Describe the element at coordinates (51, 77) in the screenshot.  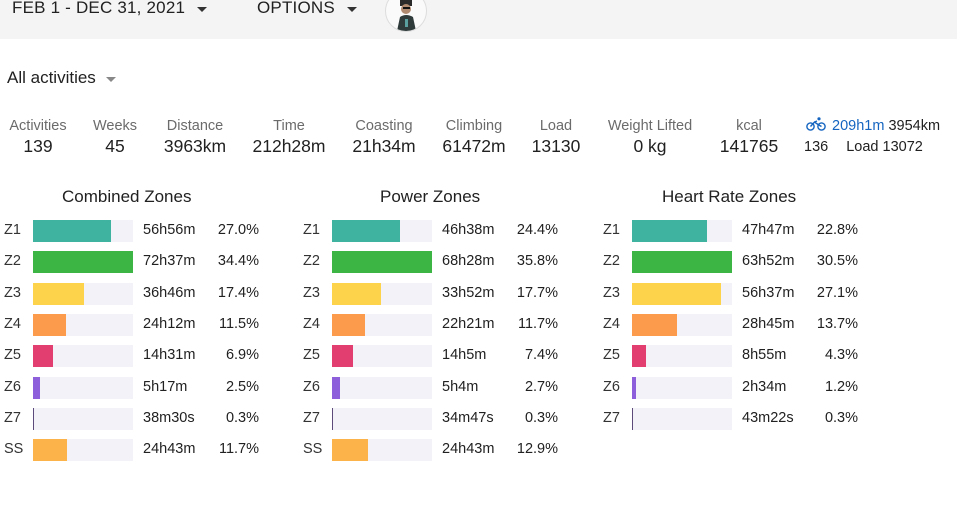
I see `activity-filter-label: All activities` at that location.